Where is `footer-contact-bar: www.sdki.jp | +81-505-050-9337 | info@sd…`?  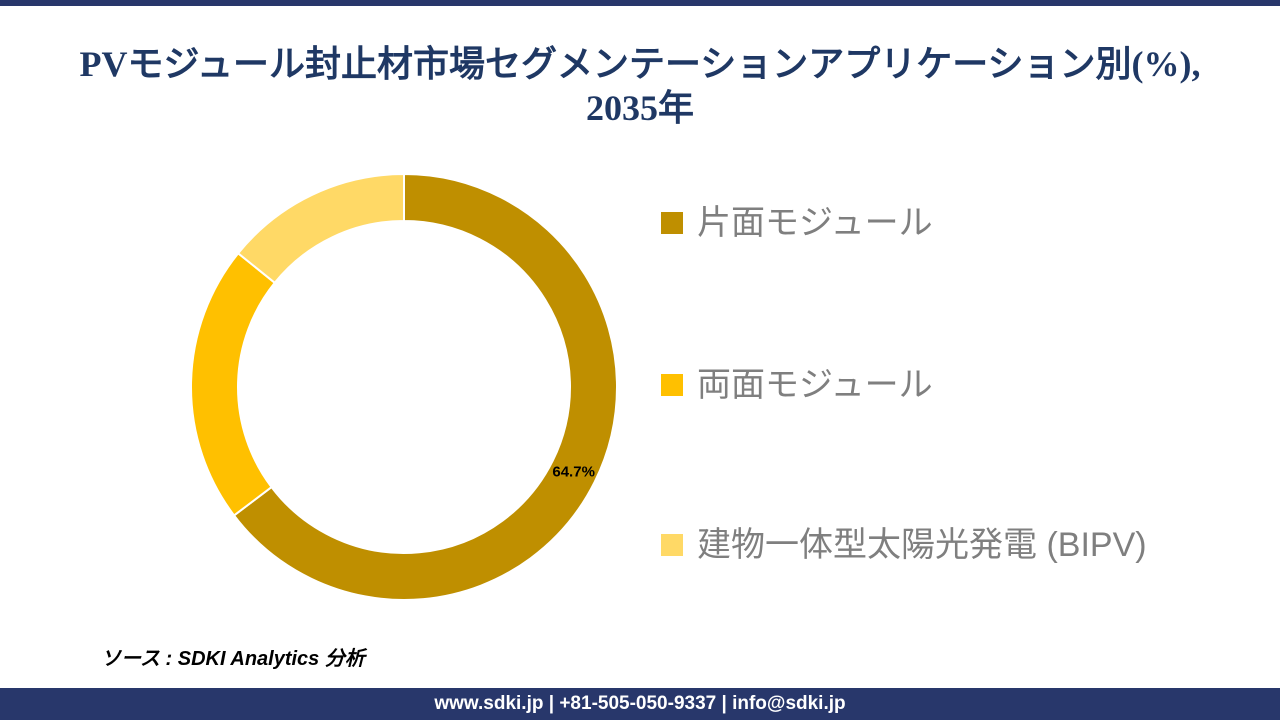 footer-contact-bar: www.sdki.jp | +81-505-050-9337 | info@sd… is located at coordinates (640, 704).